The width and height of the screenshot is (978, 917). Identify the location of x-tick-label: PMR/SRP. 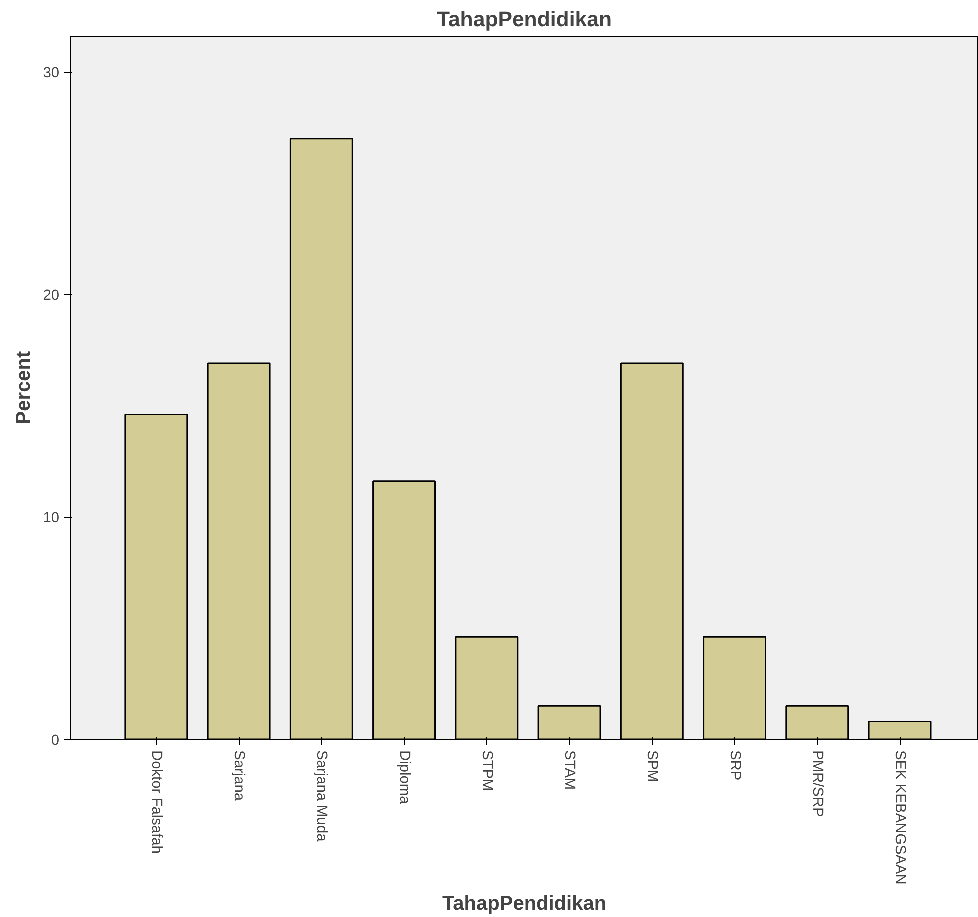
(817, 784).